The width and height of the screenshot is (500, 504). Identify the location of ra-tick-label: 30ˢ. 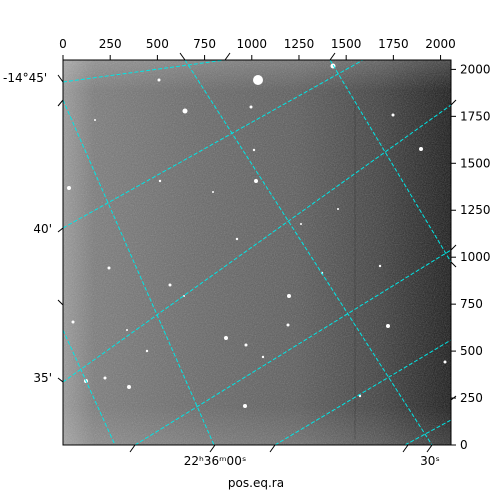
(430, 461).